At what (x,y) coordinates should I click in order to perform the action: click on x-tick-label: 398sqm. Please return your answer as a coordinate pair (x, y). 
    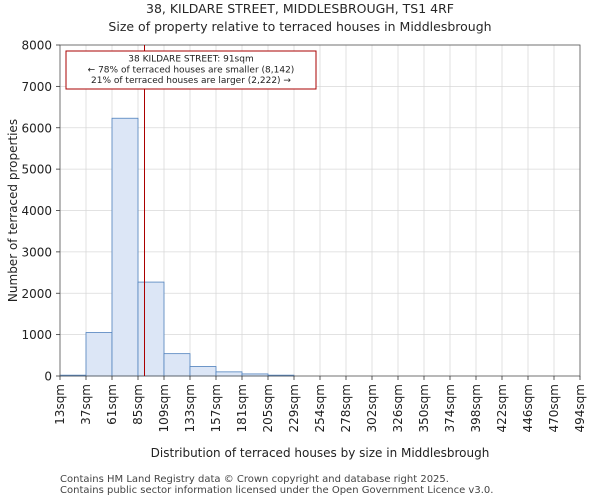
    Looking at the image, I should click on (476, 408).